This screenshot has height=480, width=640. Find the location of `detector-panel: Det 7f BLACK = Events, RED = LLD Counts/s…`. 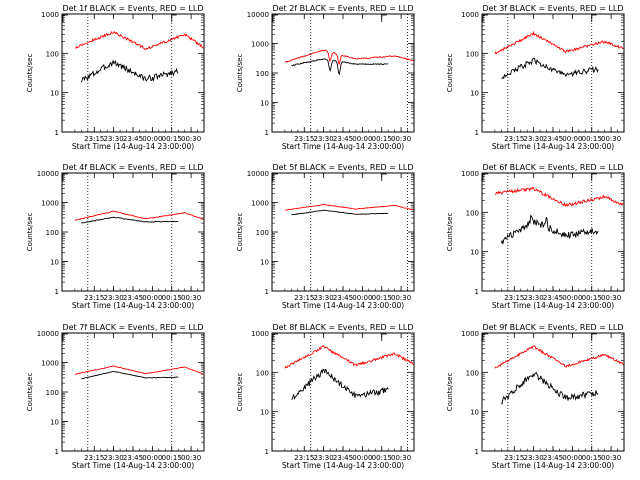

detector-panel: Det 7f BLACK = Events, RED = LLD Counts/s… is located at coordinates (115, 396).